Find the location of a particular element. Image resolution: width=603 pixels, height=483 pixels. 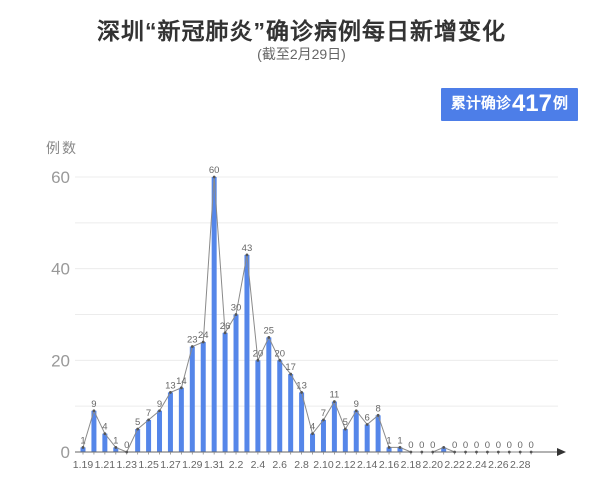

badge-suffix: 例 is located at coordinates (560, 103).